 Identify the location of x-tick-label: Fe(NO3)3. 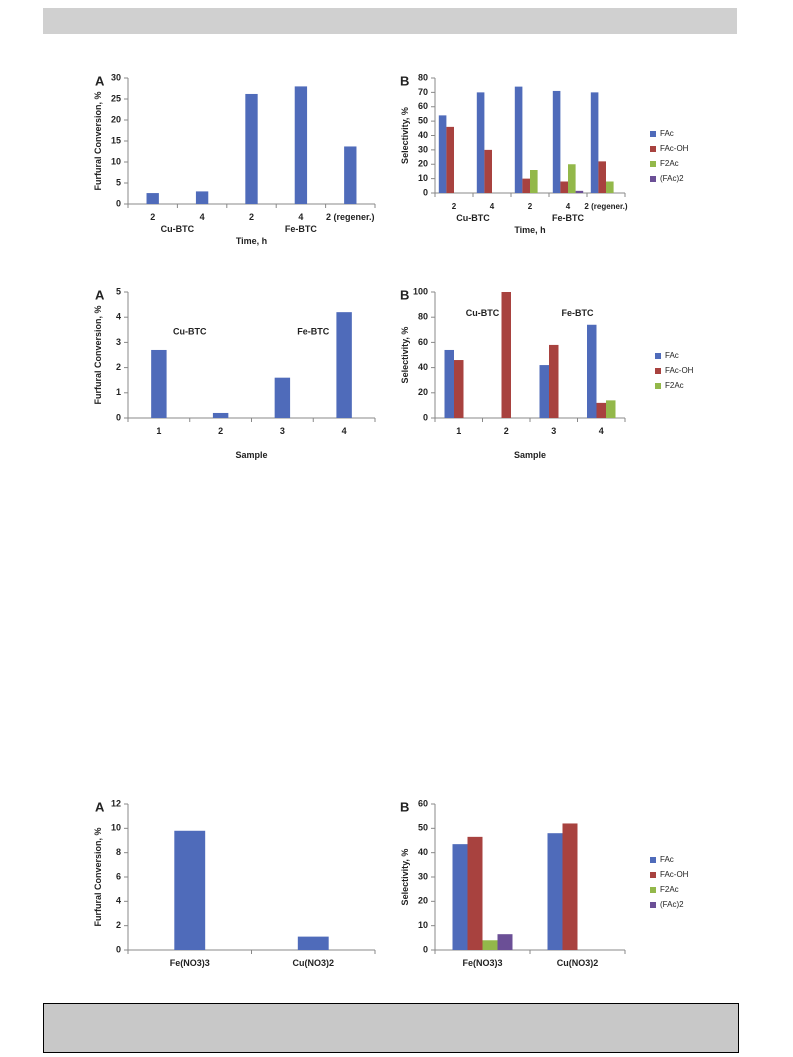
(190, 963).